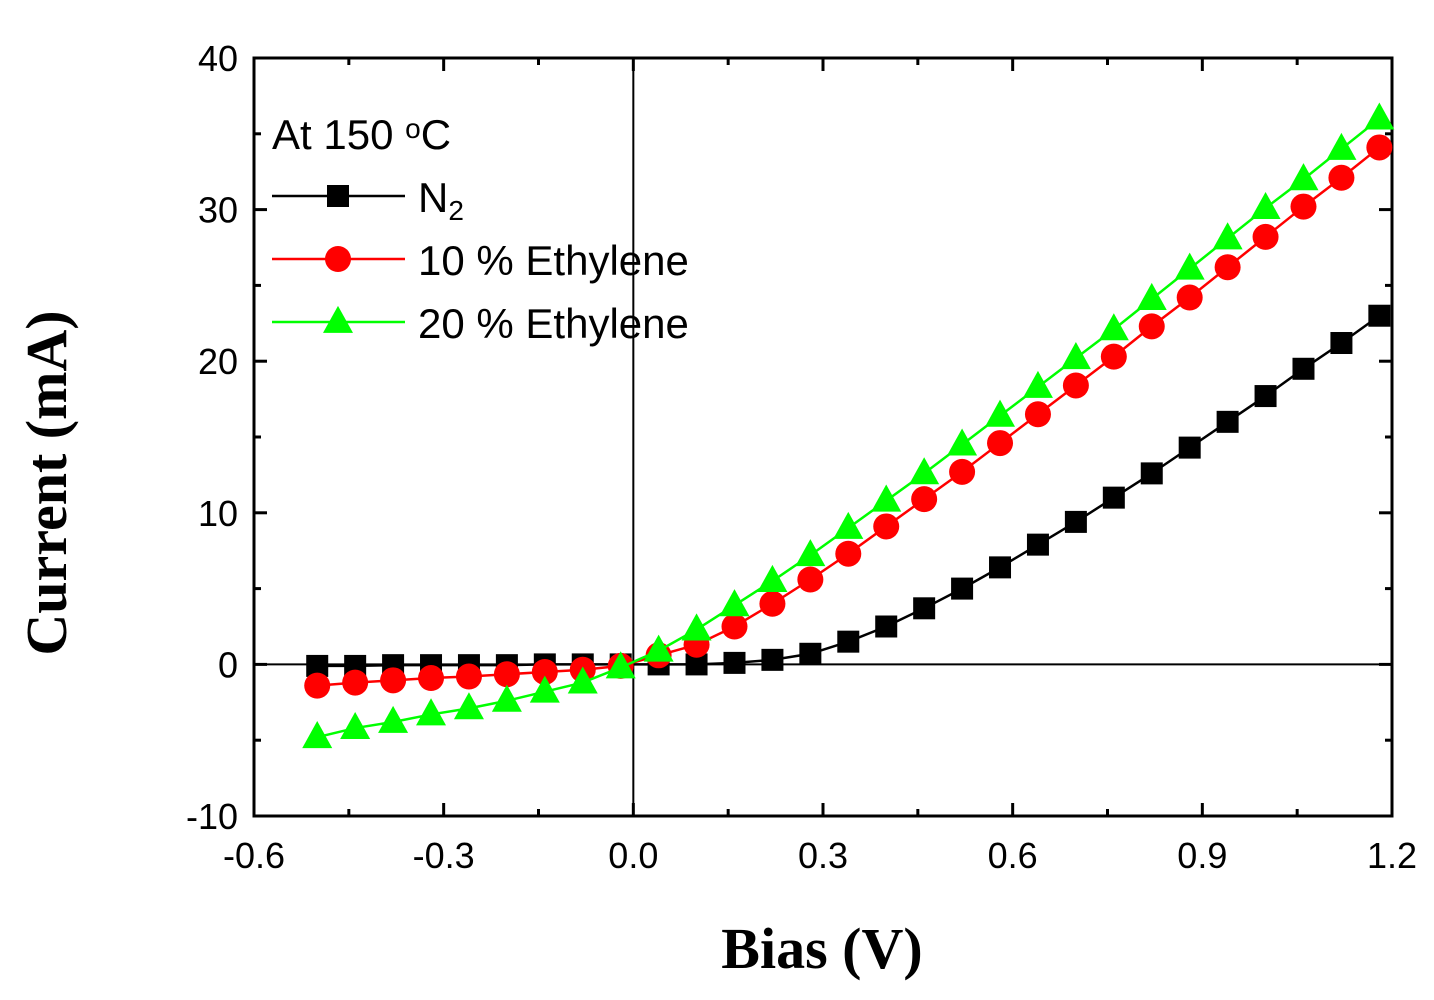 The width and height of the screenshot is (1434, 1000). Describe the element at coordinates (1013, 855) in the screenshot. I see `x-tick-label: 0.6` at that location.